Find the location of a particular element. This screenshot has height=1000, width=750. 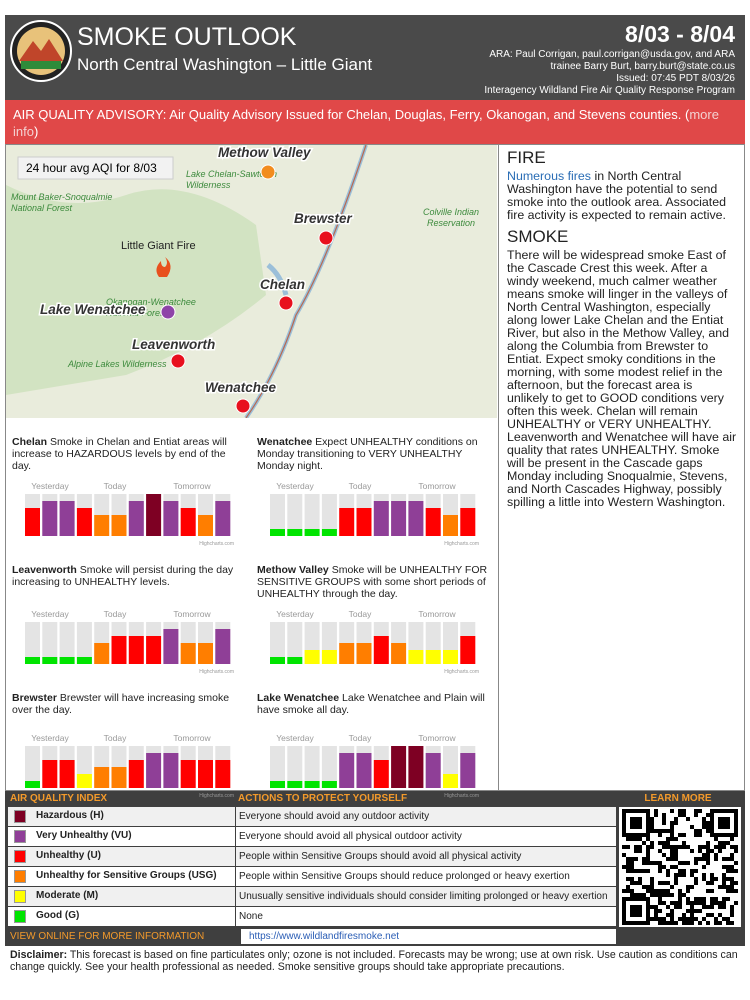

fire-icon is located at coordinates (163, 267).